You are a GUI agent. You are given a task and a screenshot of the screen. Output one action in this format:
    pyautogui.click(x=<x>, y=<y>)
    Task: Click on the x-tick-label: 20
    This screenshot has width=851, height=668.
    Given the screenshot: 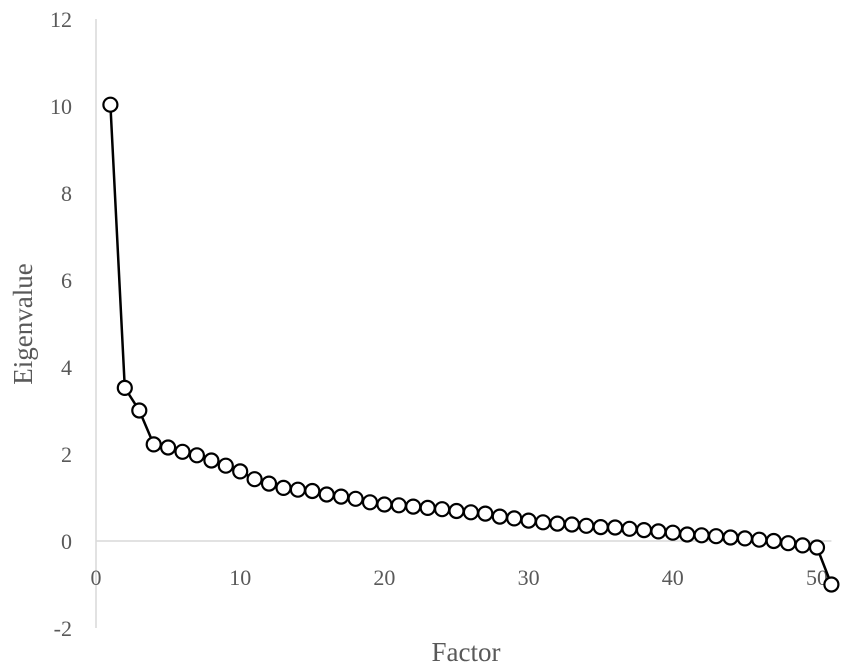 What is the action you would take?
    pyautogui.click(x=384, y=577)
    